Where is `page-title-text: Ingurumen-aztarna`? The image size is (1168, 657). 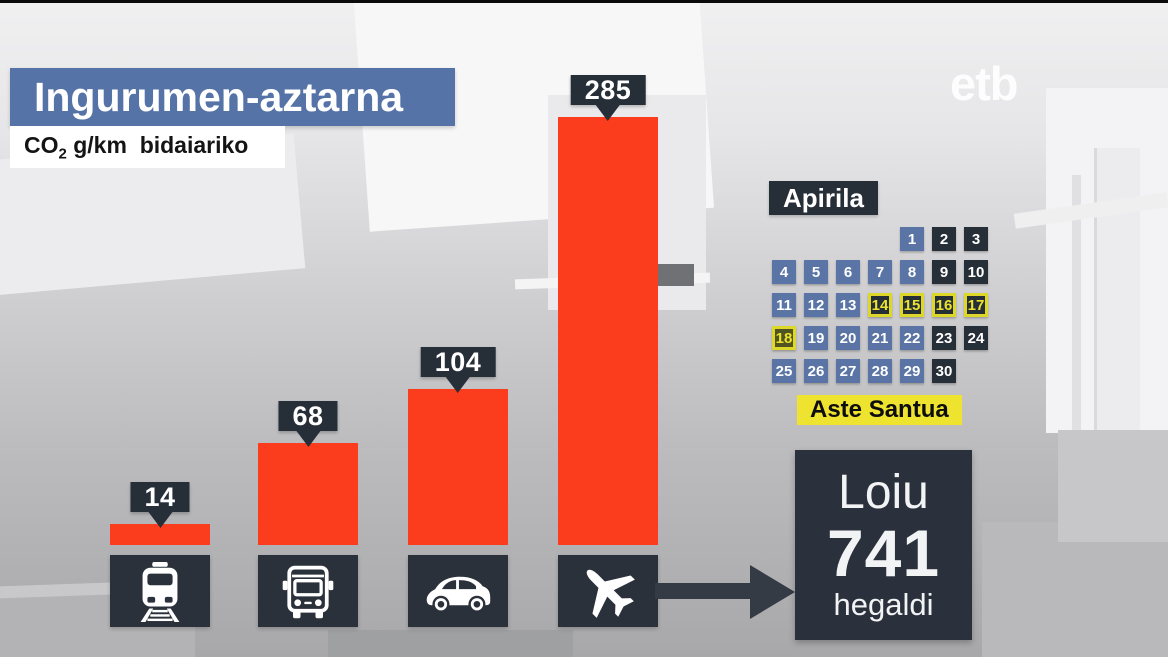
page-title-text: Ingurumen-aztarna is located at coordinates (219, 96).